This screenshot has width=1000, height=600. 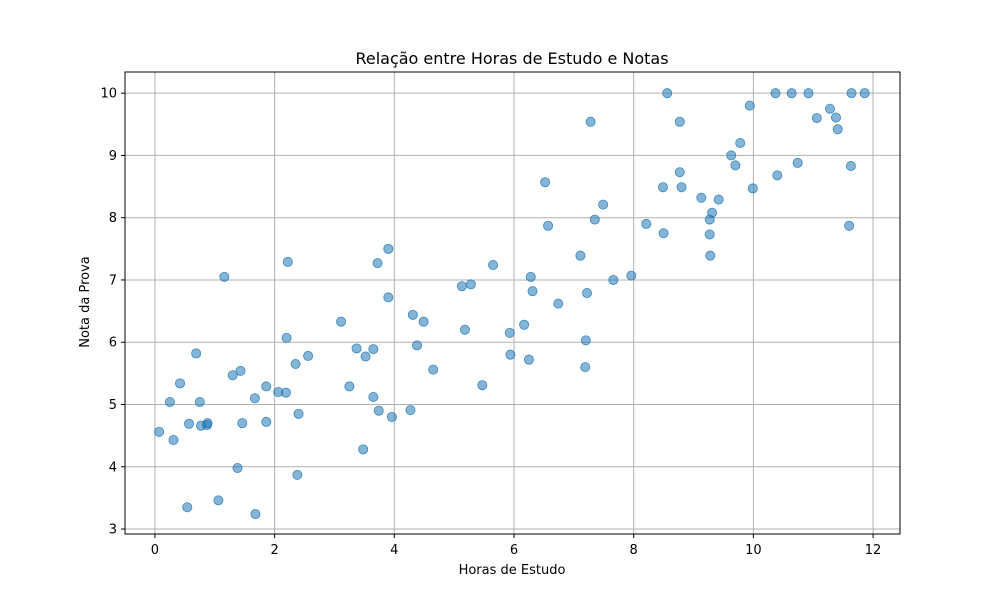 I want to click on y-tick-label: 9, so click(x=113, y=156).